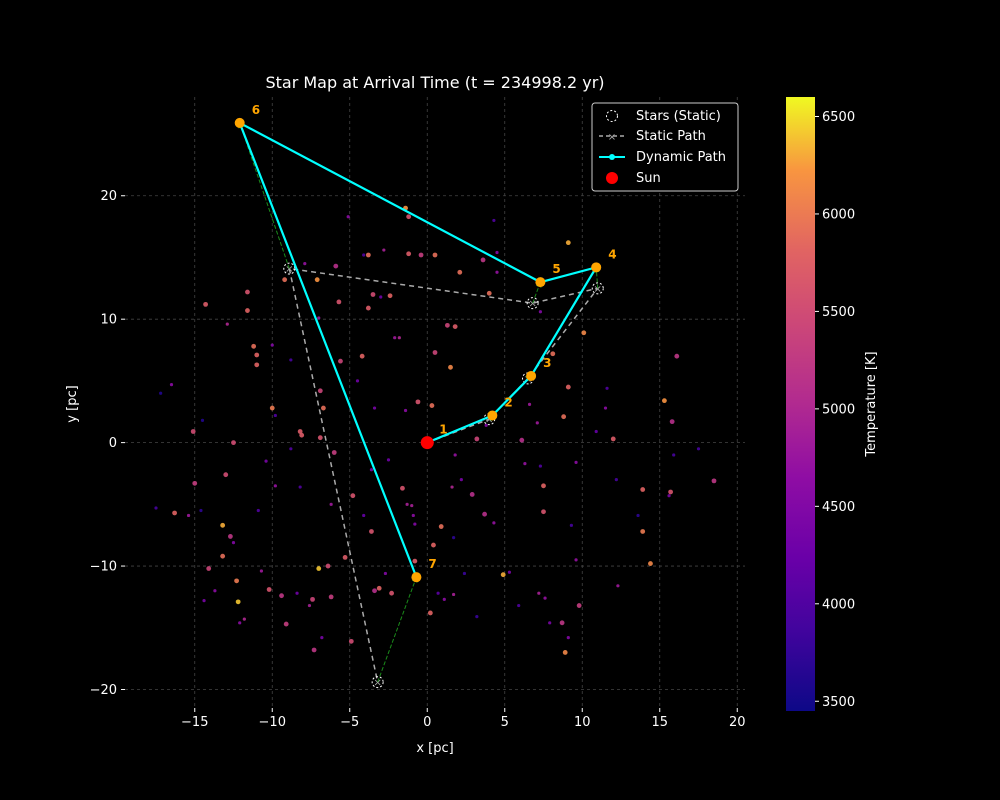 Image resolution: width=1000 pixels, height=800 pixels. What do you see at coordinates (427, 443) in the screenshot?
I see `sun-marker` at bounding box center [427, 443].